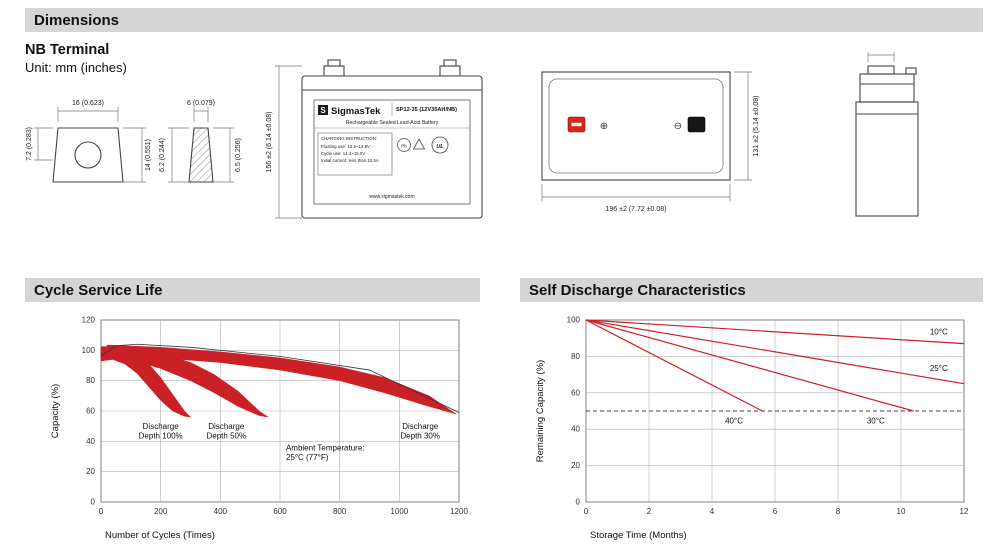  Describe the element at coordinates (576, 124) in the screenshot. I see `terminal-highlight` at that location.